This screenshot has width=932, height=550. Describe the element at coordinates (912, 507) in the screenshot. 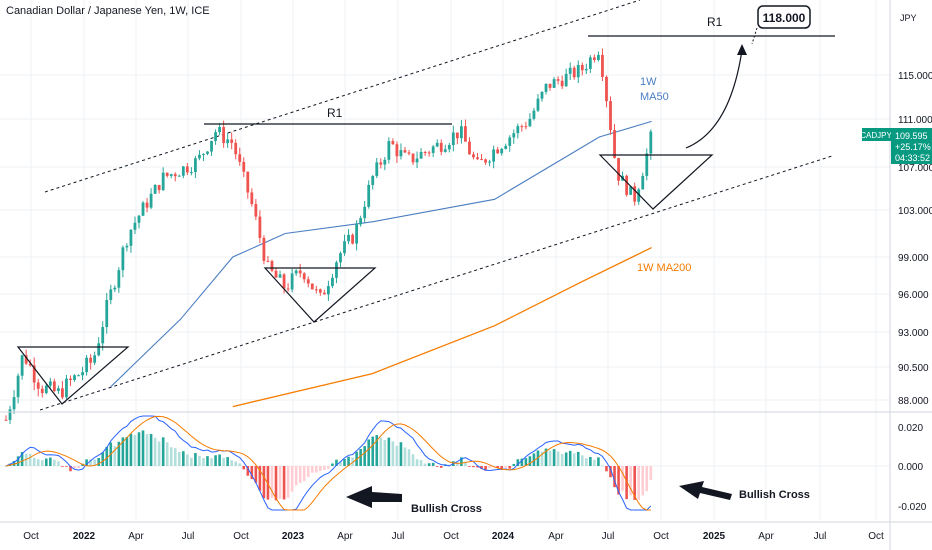

I see `macd-y-tick-label: -0.020` at that location.